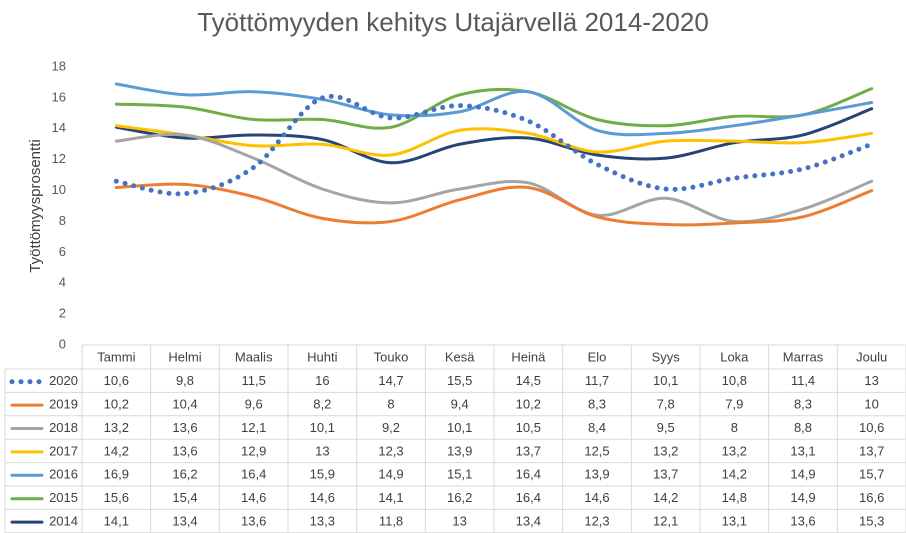 Image resolution: width=906 pixels, height=533 pixels. Describe the element at coordinates (734, 497) in the screenshot. I see `table-cell: 14,8` at that location.